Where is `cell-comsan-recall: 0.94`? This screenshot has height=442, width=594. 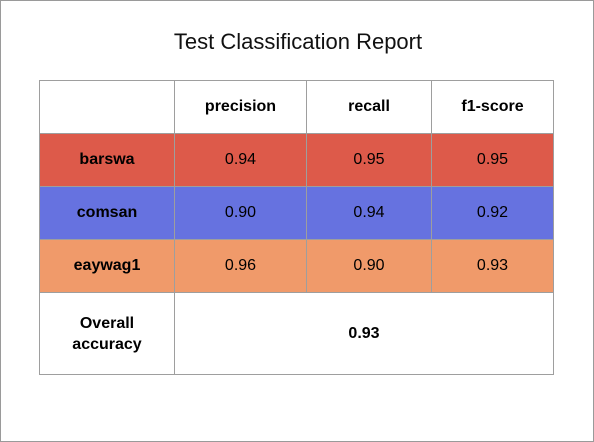
cell-comsan-recall: 0.94 is located at coordinates (369, 213).